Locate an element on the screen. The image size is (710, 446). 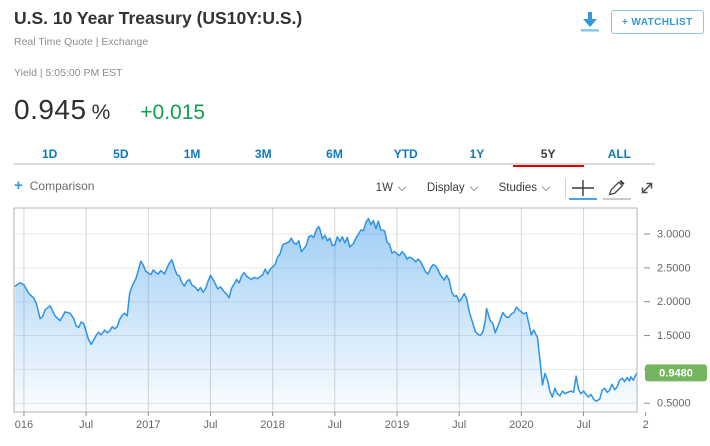
svg-text: 2020 is located at coordinates (521, 425).